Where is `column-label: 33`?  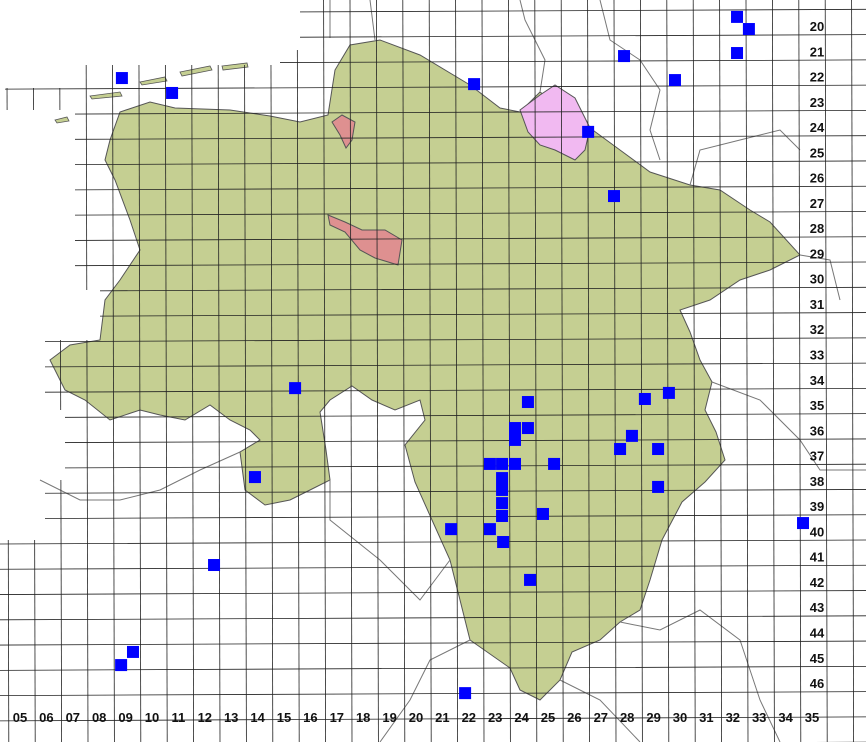
column-label: 33 is located at coordinates (759, 717).